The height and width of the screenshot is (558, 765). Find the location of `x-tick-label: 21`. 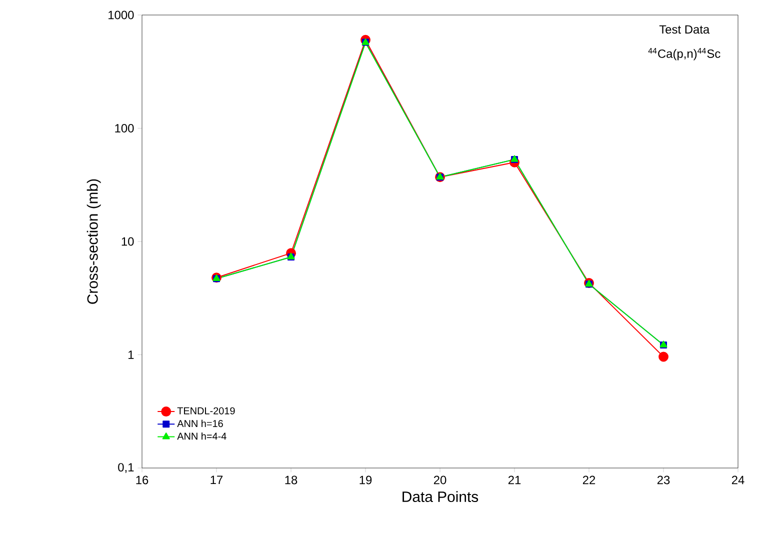

x-tick-label: 21 is located at coordinates (514, 480).